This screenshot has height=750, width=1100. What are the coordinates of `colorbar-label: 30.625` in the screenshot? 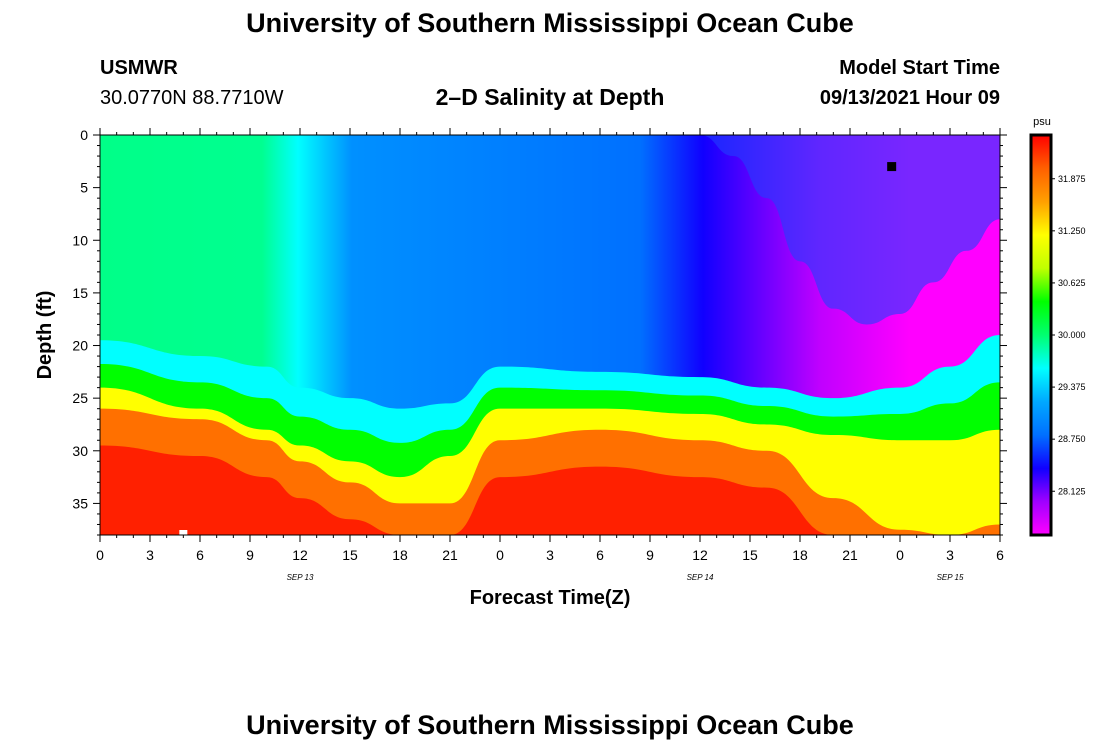 It's located at (1072, 283).